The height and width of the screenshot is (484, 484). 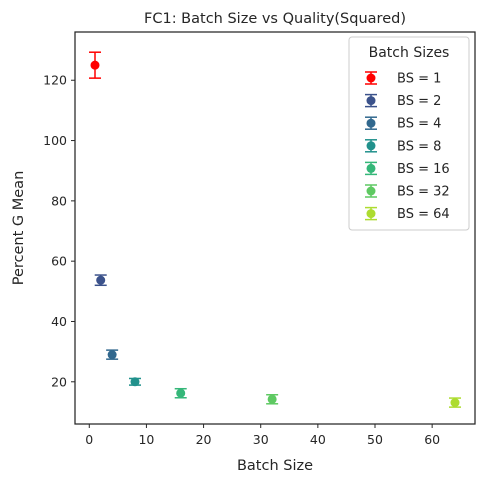 What do you see at coordinates (59, 321) in the screenshot?
I see `y-tick-label: 40` at bounding box center [59, 321].